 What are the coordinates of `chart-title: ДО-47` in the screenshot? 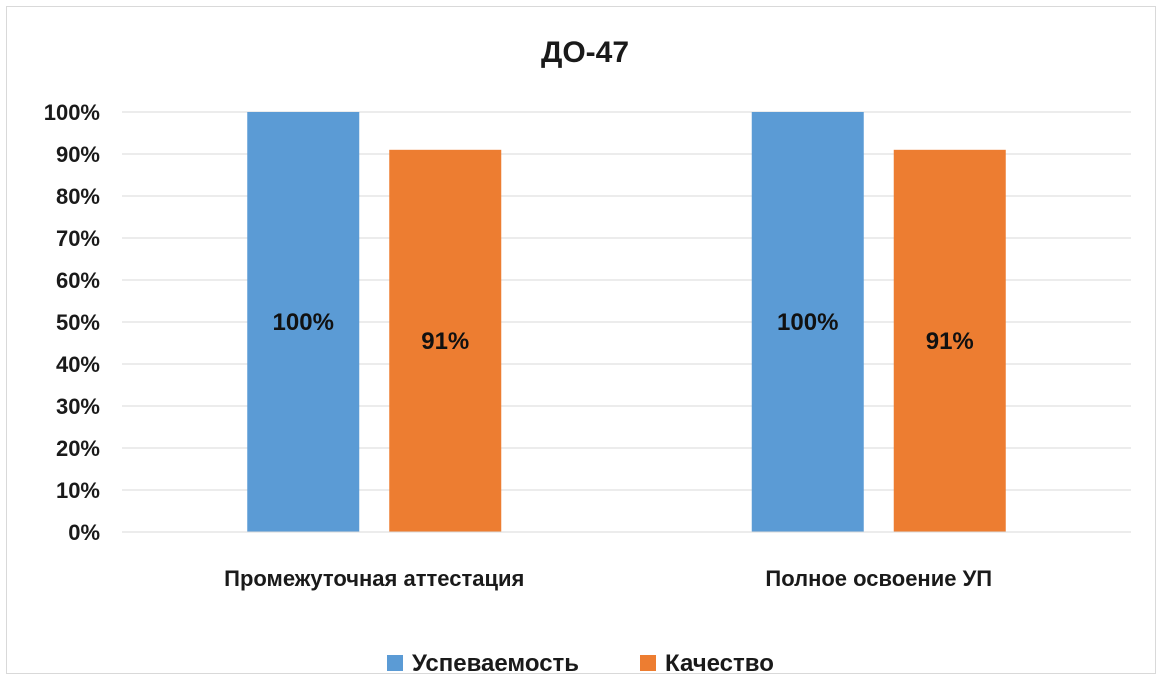 It's located at (585, 52).